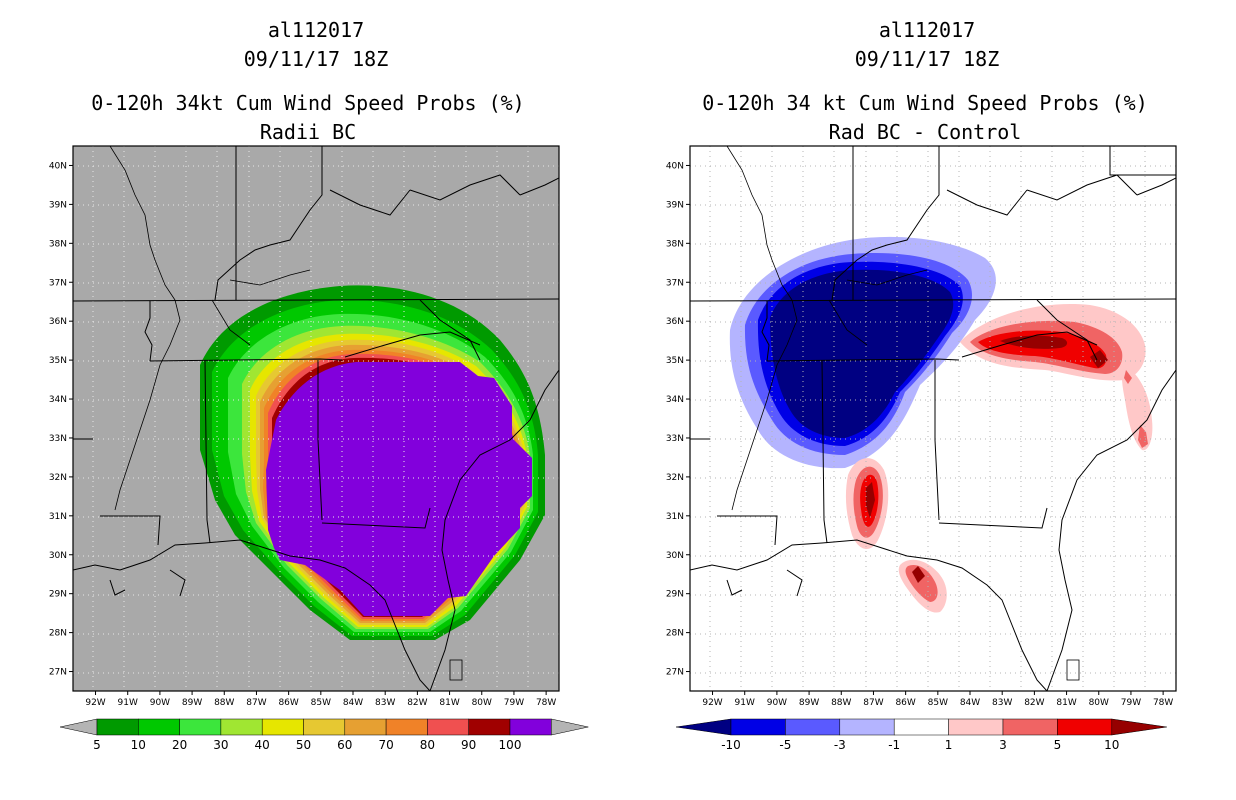 The image size is (1236, 800). I want to click on right-x-tick-label: 92W, so click(712, 703).